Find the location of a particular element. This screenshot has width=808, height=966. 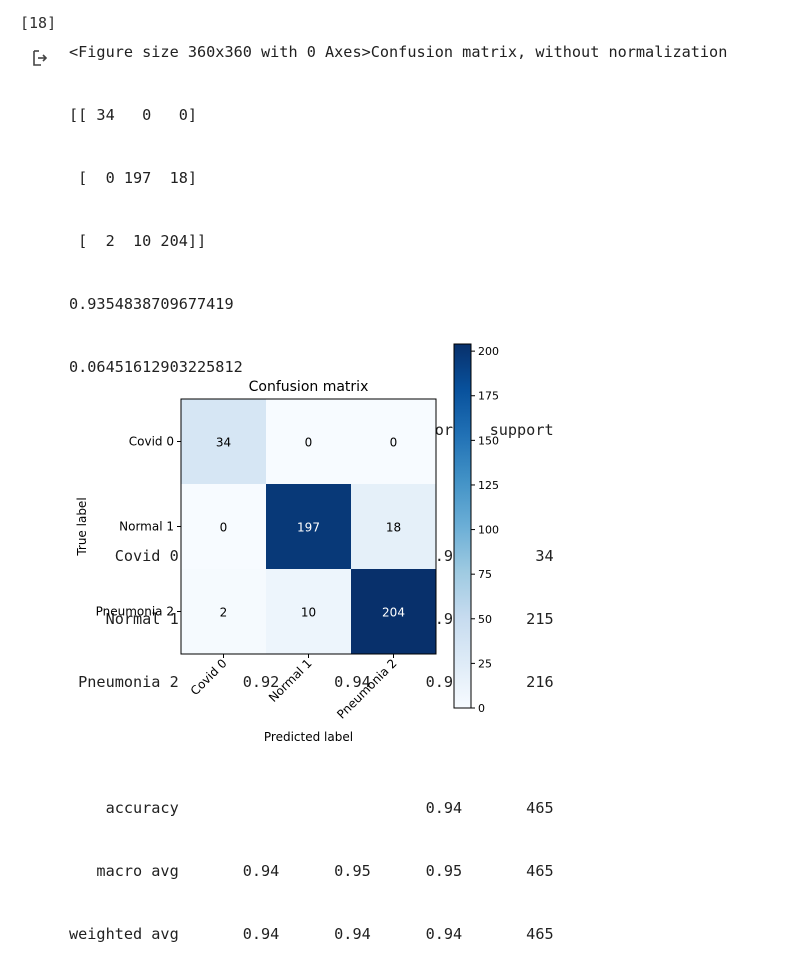

heatmap-cells: 34 0 0 0 197 18 2 10 204 is located at coordinates (309, 527).